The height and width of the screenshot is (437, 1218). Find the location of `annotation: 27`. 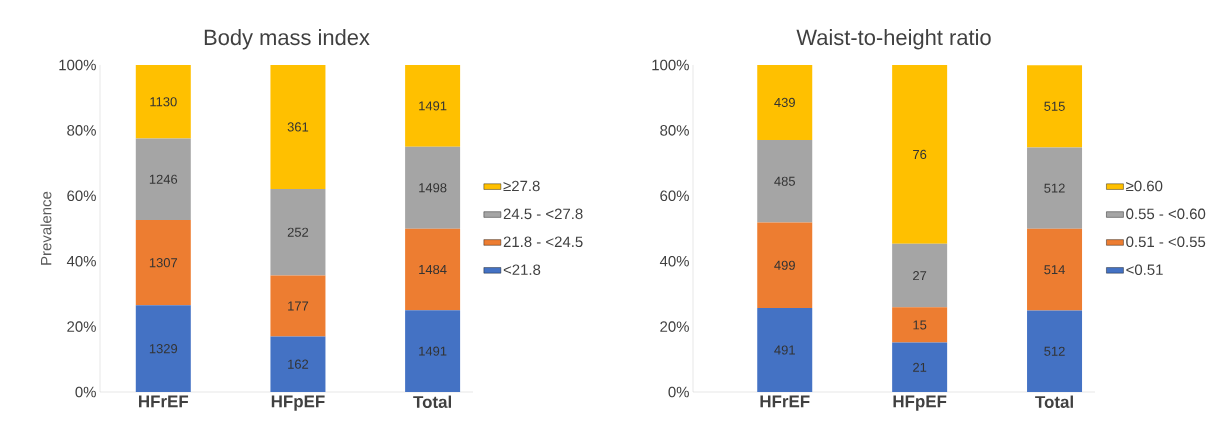

annotation: 27 is located at coordinates (920, 276).